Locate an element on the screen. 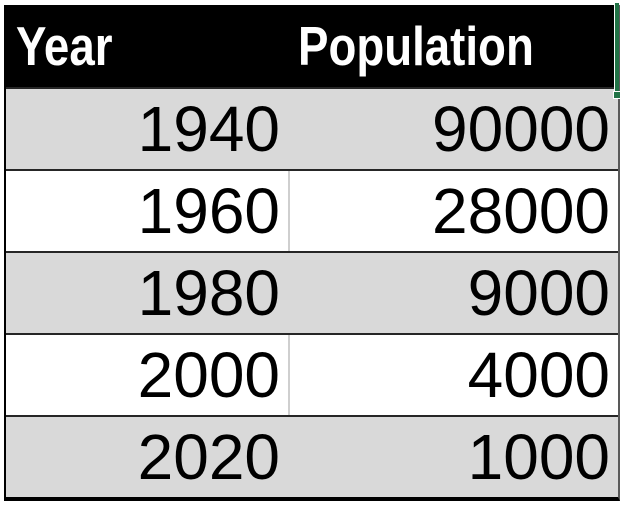 The image size is (624, 509). population-value: 4000 is located at coordinates (538, 375).